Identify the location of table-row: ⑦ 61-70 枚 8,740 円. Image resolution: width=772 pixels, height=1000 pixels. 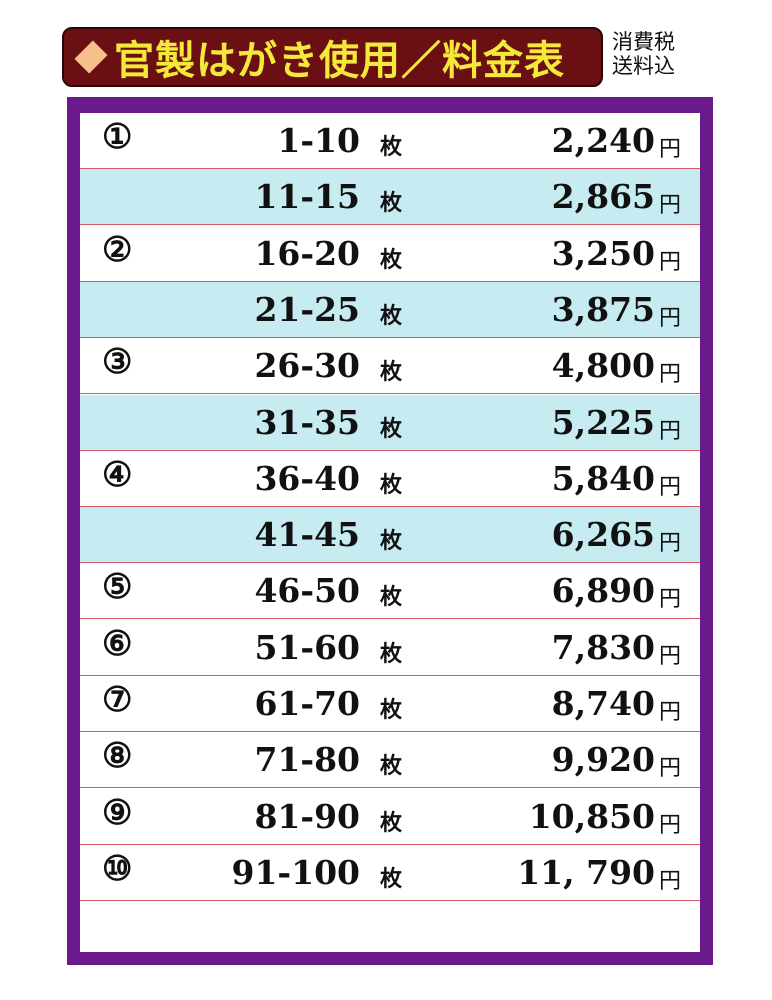
(390, 704).